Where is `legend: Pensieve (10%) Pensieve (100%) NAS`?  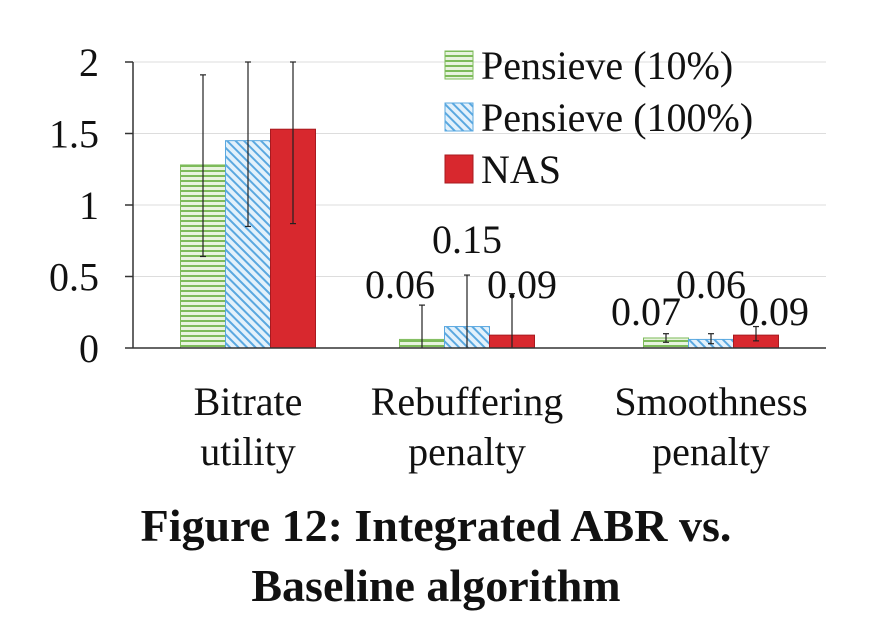
legend: Pensieve (10%) Pensieve (100%) NAS is located at coordinates (598, 117).